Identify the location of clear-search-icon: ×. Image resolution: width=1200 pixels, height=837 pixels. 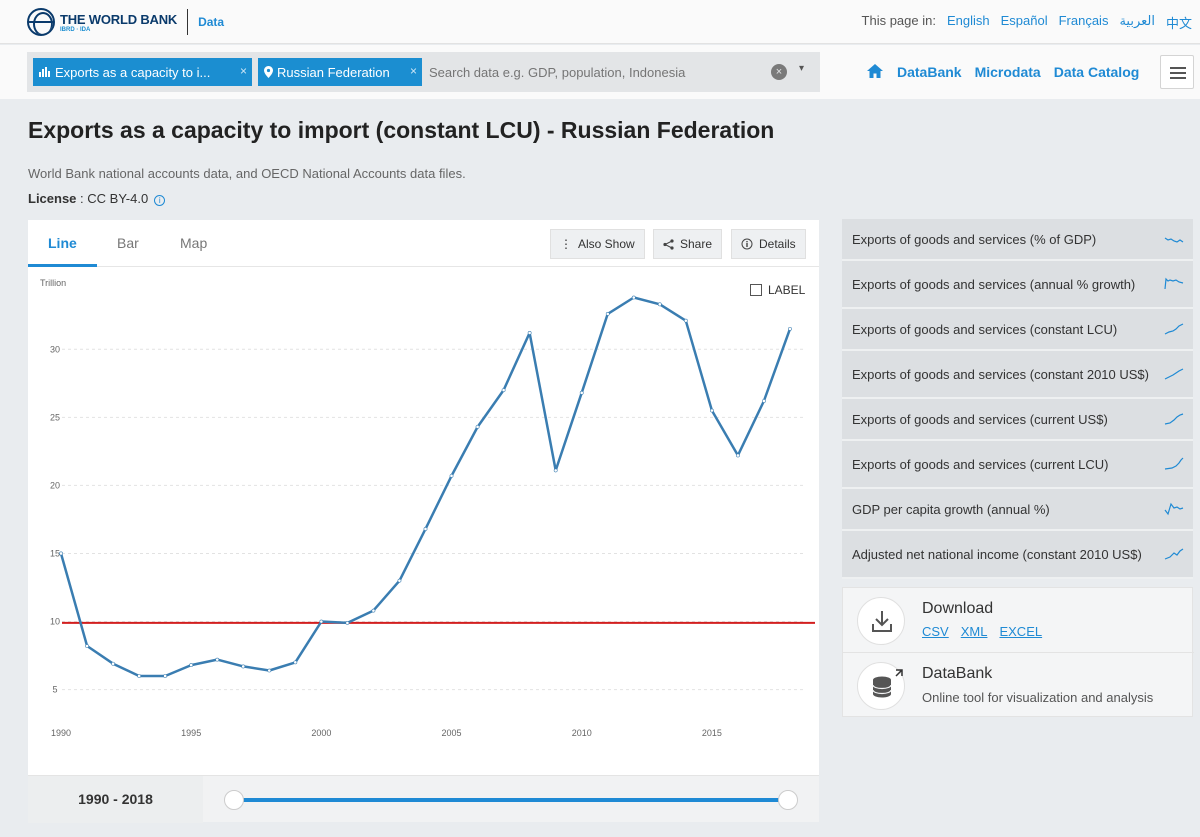
(779, 72).